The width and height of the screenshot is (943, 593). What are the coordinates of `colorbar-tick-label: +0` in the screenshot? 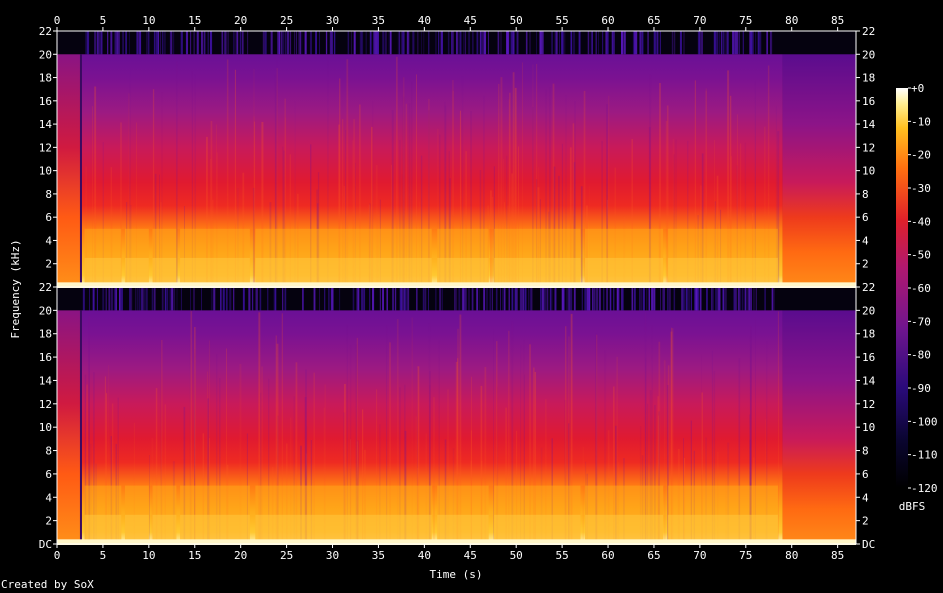 It's located at (917, 88).